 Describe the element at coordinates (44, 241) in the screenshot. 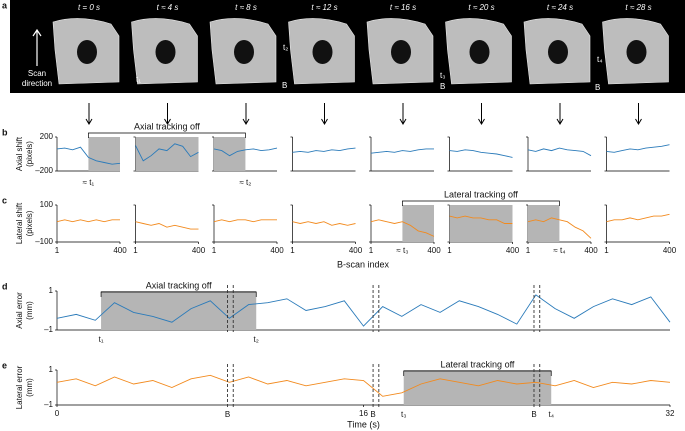

I see `y-tick-label: –100` at that location.